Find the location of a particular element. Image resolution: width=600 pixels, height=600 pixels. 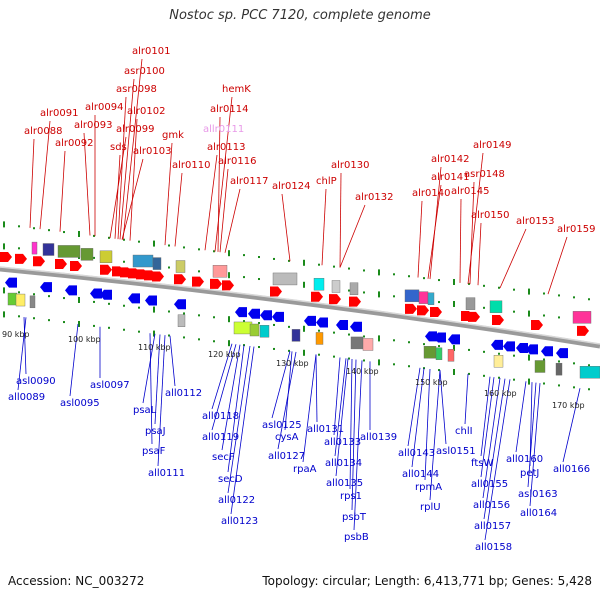

gene-label: asl0097 is located at coordinates (110, 385).